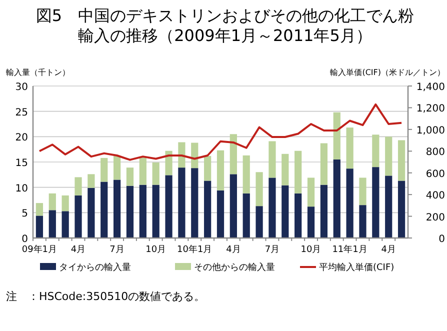 This screenshot has height=331, width=447. I want to click on xtick: 11年1月, so click(350, 250).